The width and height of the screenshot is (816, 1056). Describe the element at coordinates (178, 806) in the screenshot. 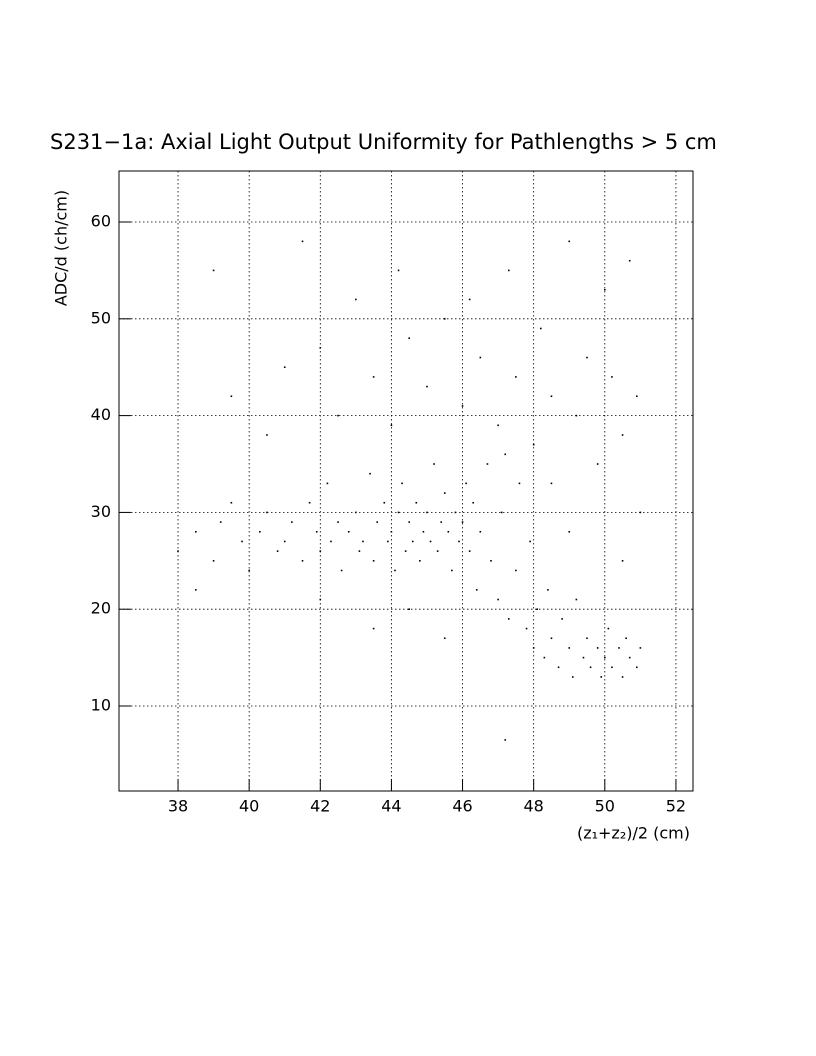

I see `x-tick-label: 38` at that location.